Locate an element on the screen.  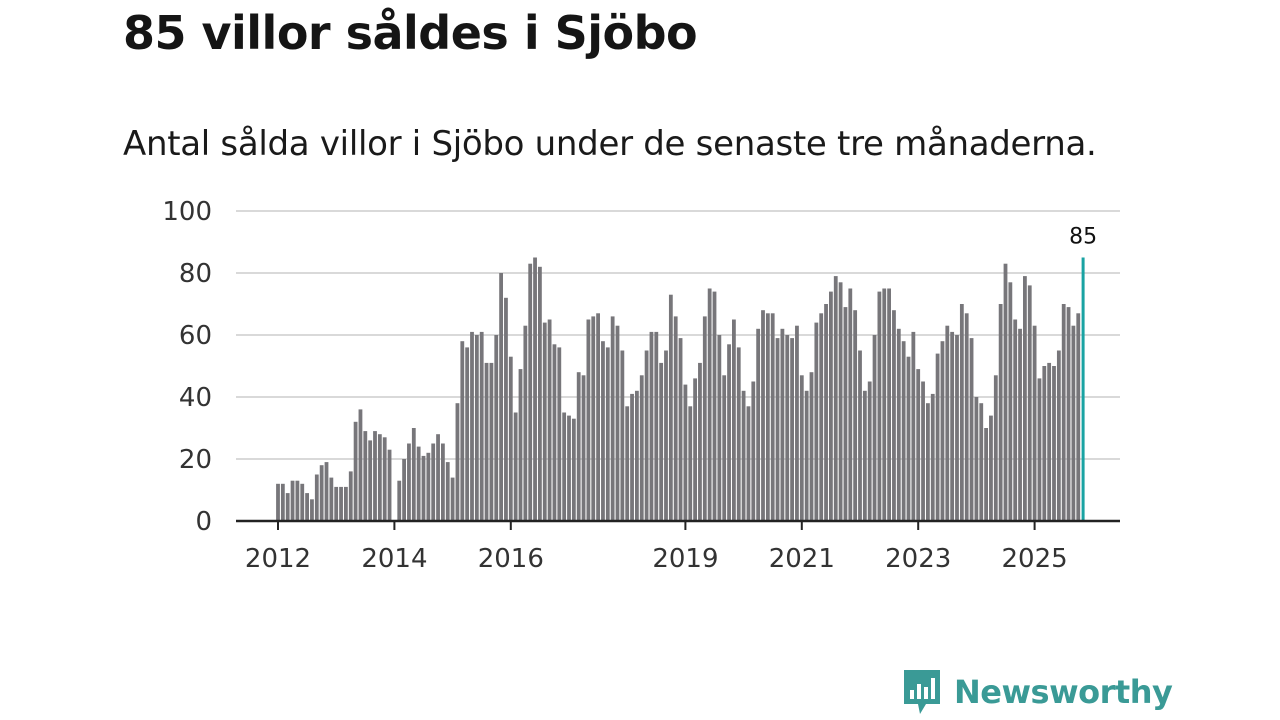
x-tick-label: 2025 is located at coordinates (1035, 559).